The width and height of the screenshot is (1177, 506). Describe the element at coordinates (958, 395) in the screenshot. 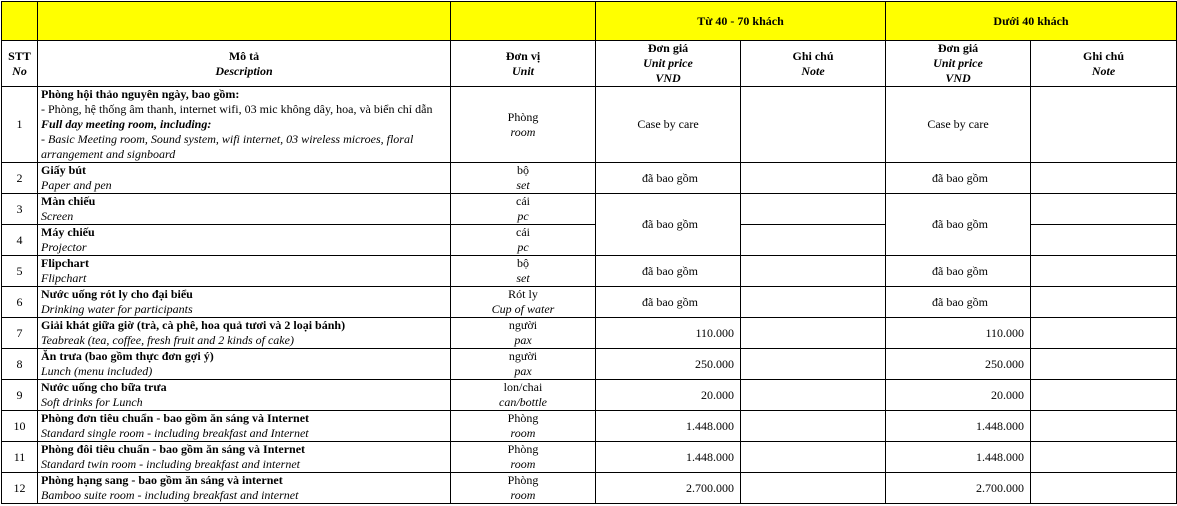

I see `price-under-40: 20.000` at that location.